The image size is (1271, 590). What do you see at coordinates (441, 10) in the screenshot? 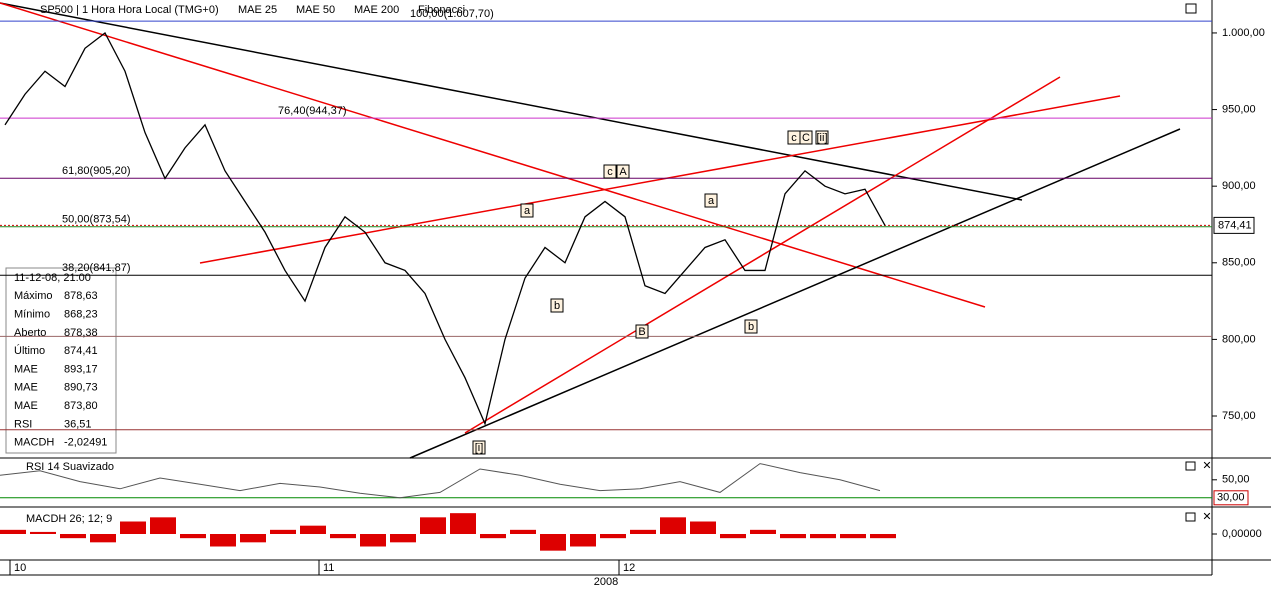
I see `indicator-label: Fibonacci` at bounding box center [441, 10].